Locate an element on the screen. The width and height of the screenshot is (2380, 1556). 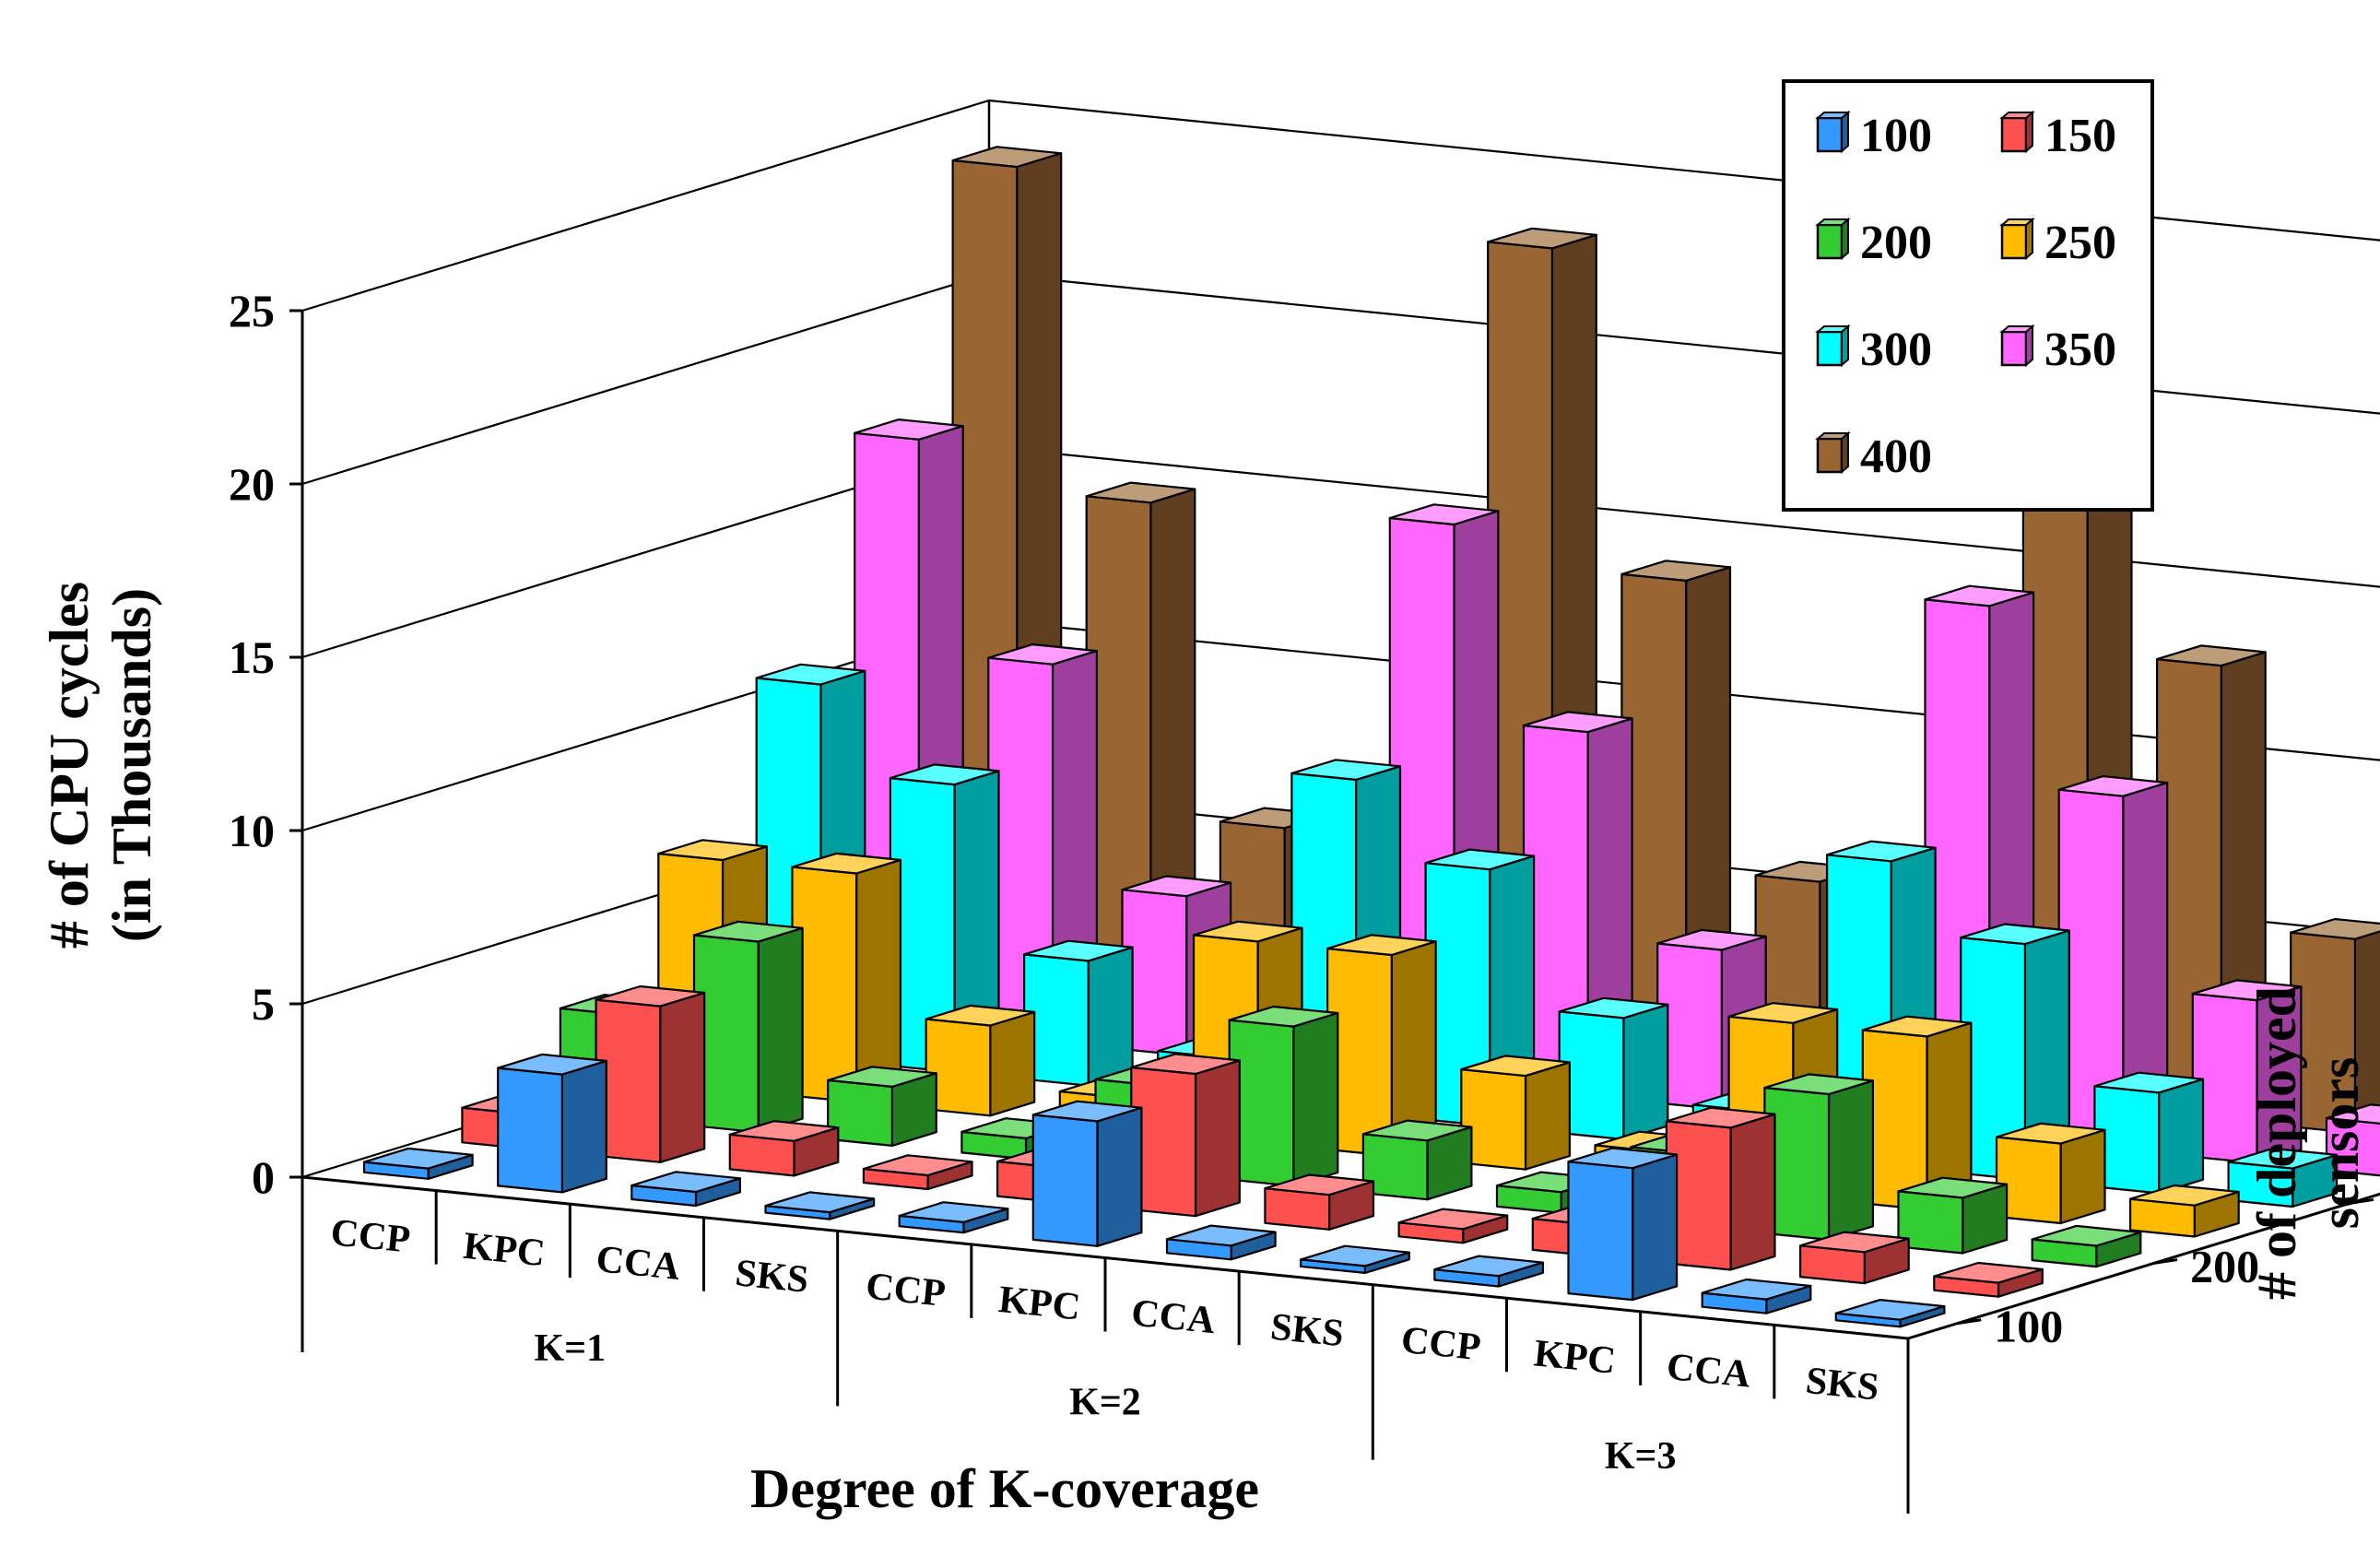
group-label: K=1 is located at coordinates (571, 1349).